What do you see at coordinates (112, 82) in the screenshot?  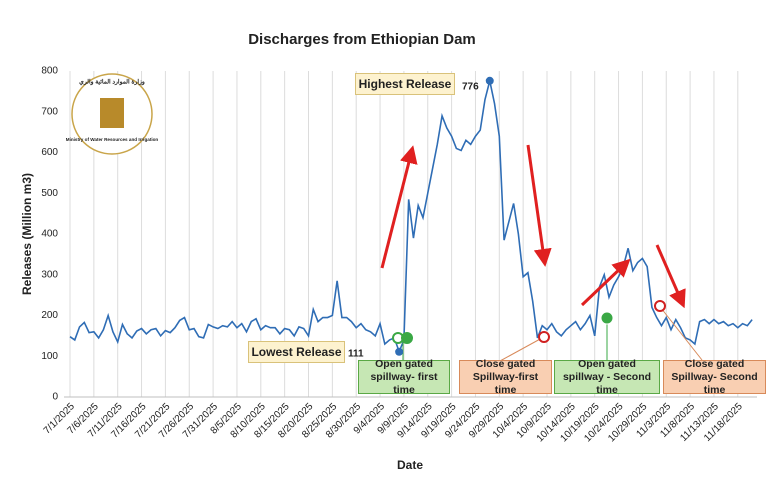 I see `logo-arabic: وزارة الموارد المائية والري` at bounding box center [112, 82].